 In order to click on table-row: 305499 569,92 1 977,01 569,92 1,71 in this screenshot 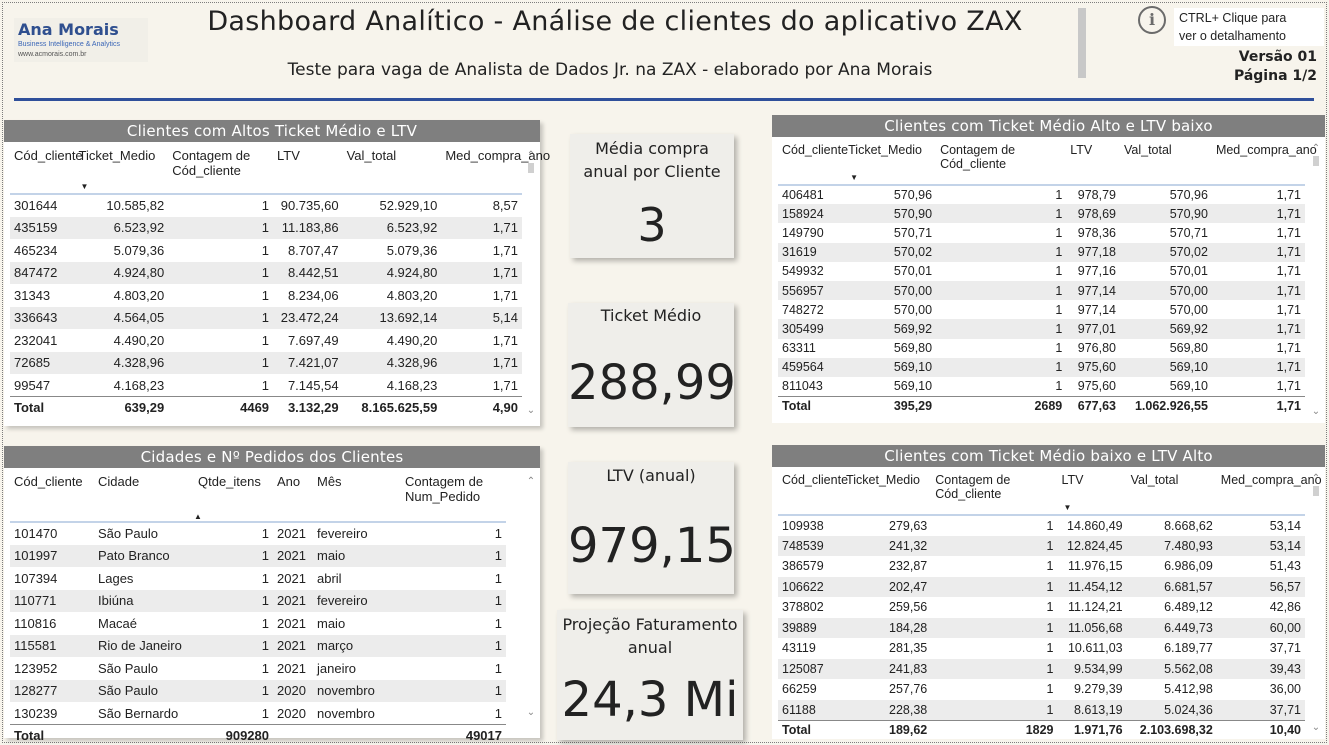, I will do `click(1041, 329)`.